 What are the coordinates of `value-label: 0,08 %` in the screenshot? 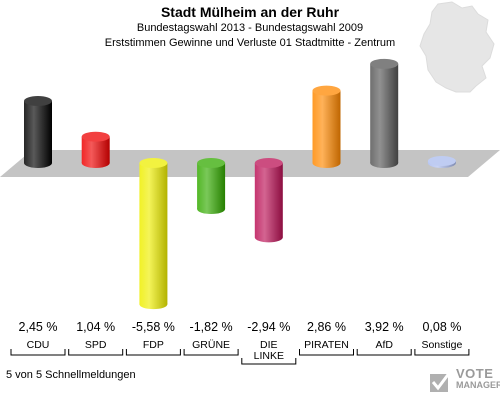 It's located at (441, 327).